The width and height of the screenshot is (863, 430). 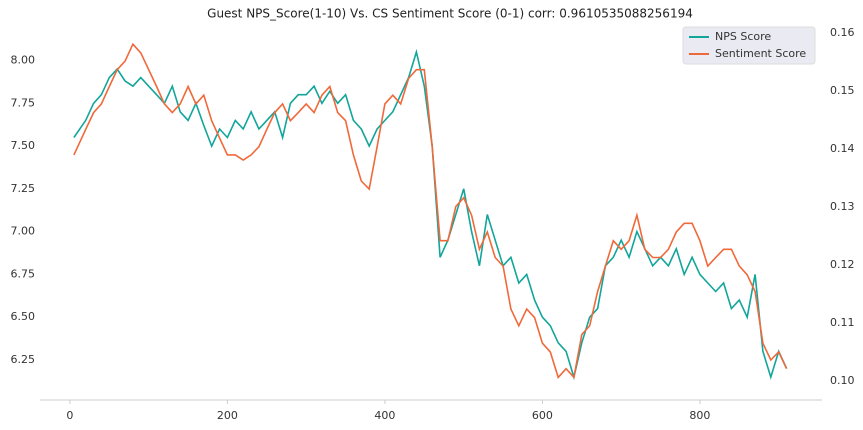 What do you see at coordinates (227, 415) in the screenshot?
I see `x-tick-label: 200` at bounding box center [227, 415].